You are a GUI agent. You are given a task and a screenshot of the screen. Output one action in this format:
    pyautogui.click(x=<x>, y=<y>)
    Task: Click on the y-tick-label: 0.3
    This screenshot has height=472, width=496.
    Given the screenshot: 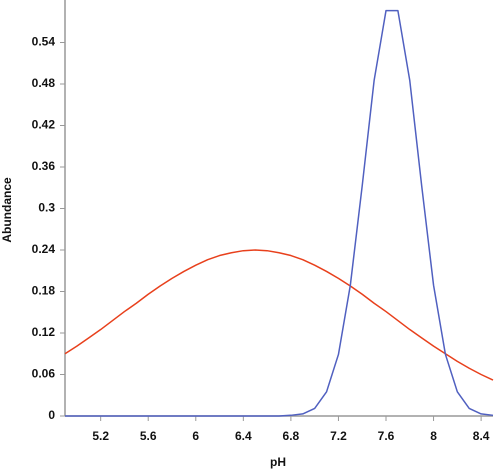 What is the action you would take?
    pyautogui.click(x=46, y=208)
    